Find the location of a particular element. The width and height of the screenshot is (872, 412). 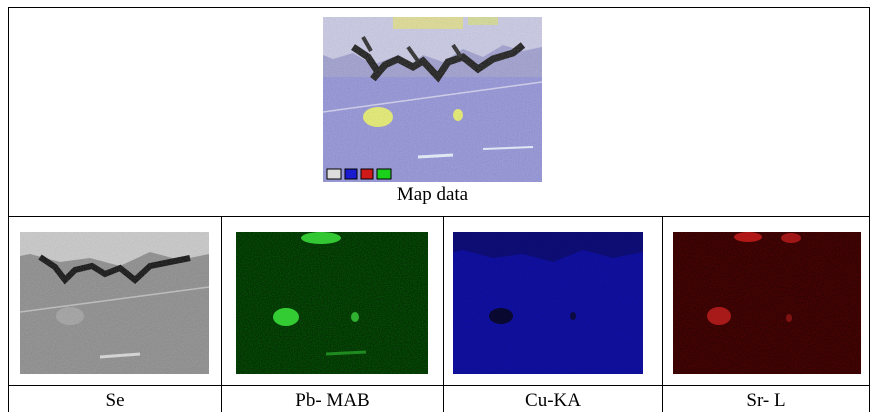

composite-map-image is located at coordinates (432, 99).